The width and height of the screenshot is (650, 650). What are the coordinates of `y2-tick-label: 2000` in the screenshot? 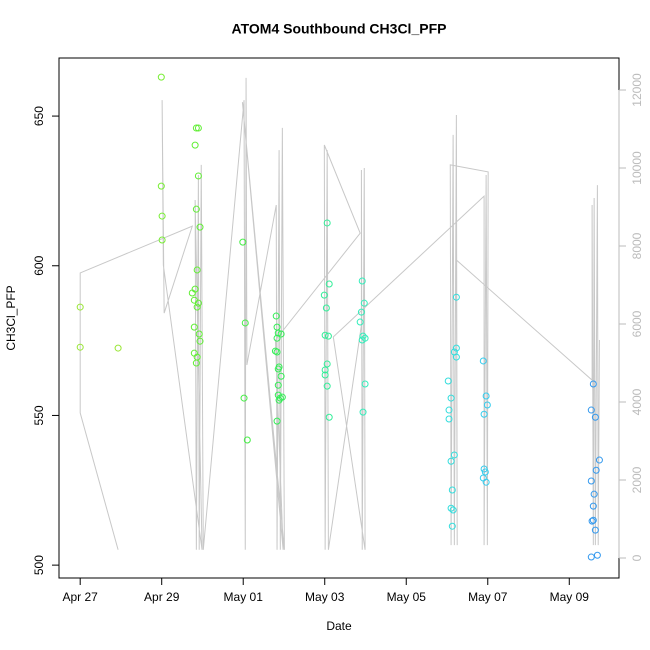 It's located at (637, 479).